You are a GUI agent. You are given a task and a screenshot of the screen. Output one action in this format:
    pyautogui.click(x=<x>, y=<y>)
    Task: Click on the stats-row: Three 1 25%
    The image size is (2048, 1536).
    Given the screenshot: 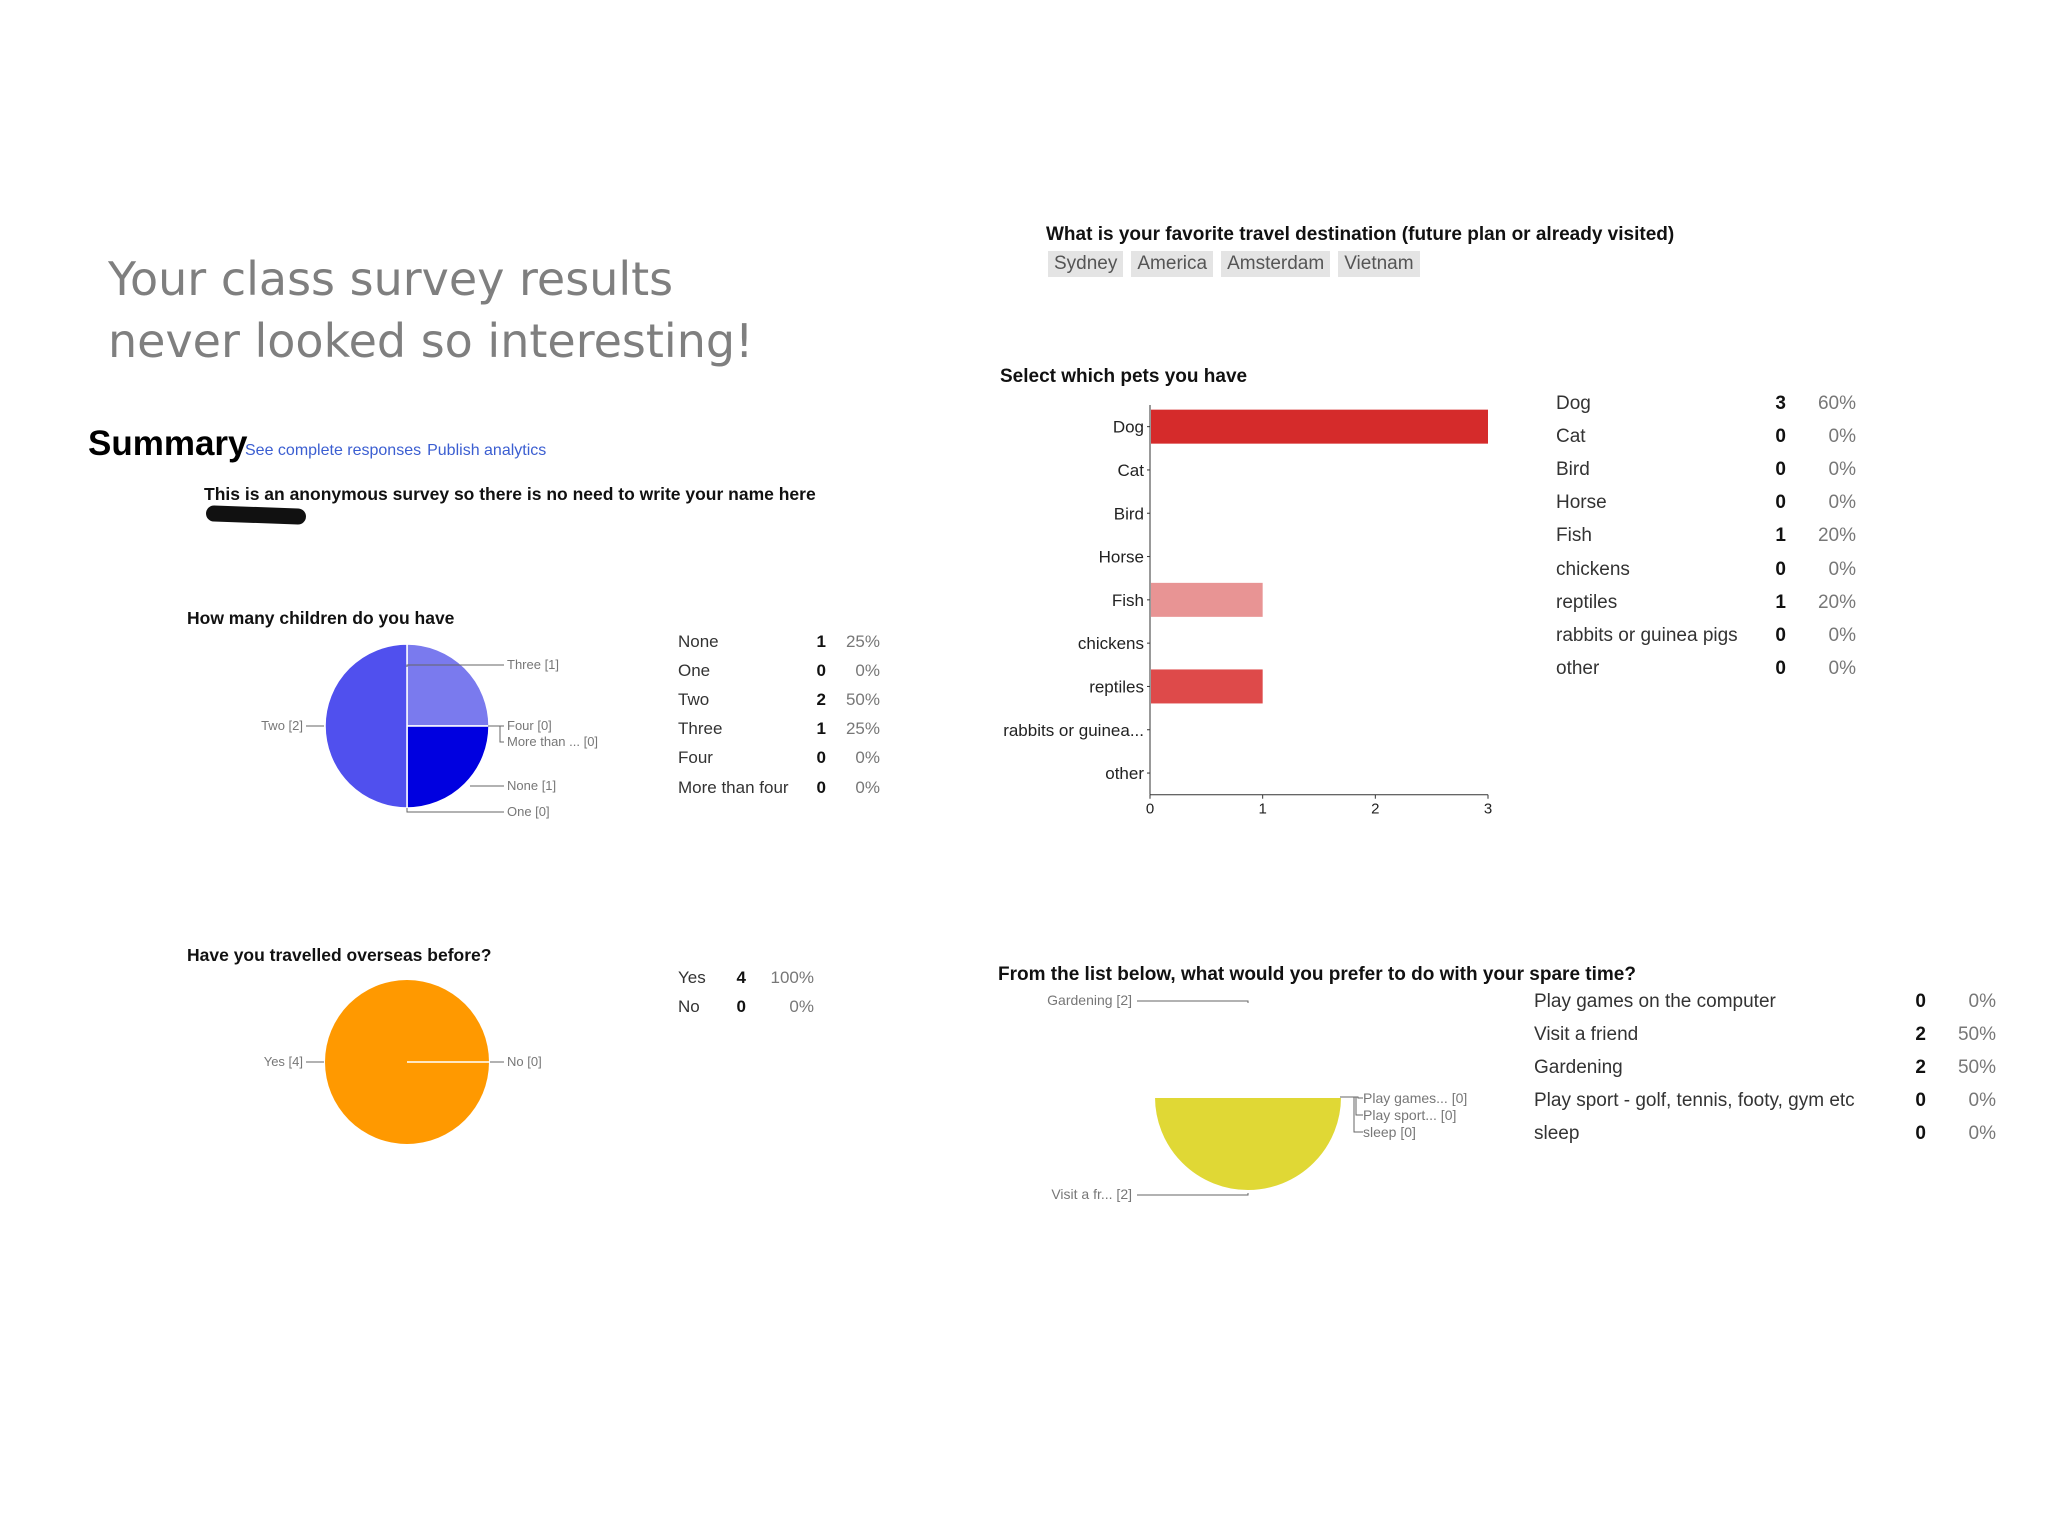 What is the action you would take?
    pyautogui.click(x=779, y=729)
    